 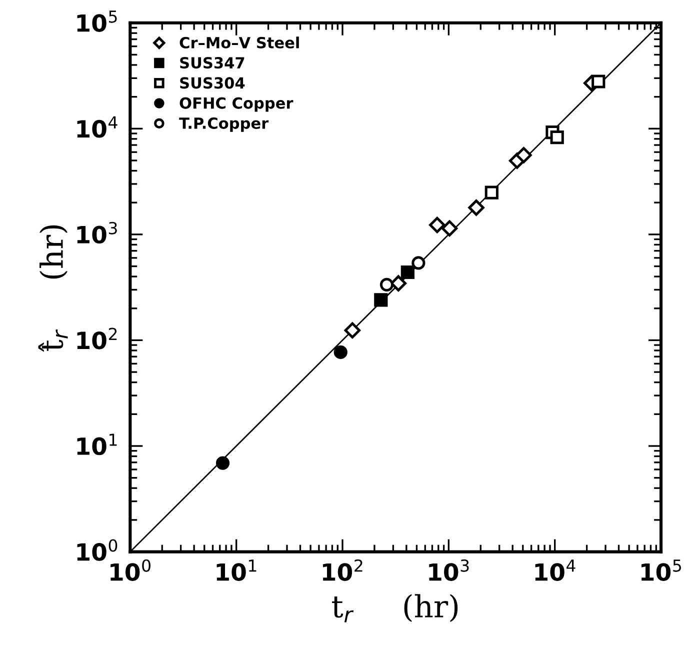 What do you see at coordinates (661, 571) in the screenshot?
I see `x-tick-label: 10$^{5}$` at bounding box center [661, 571].